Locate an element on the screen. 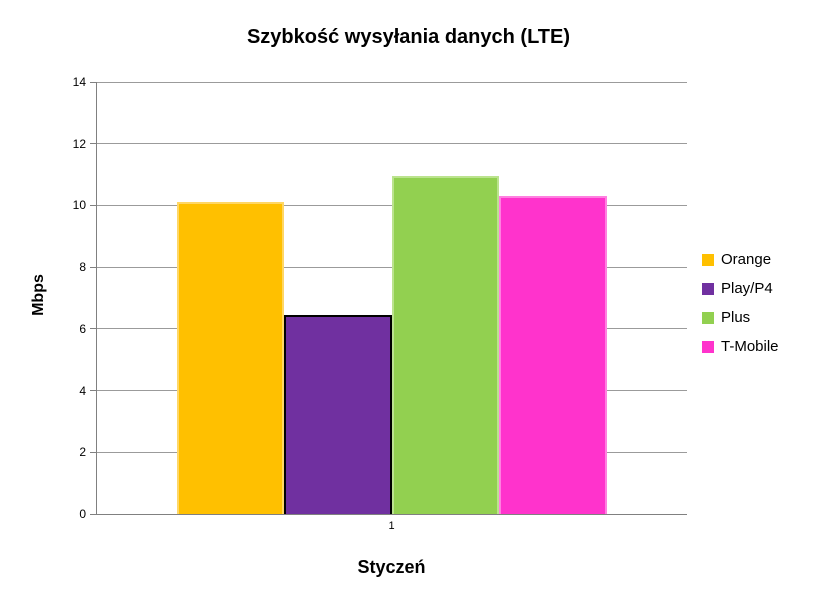 Image resolution: width=817 pixels, height=605 pixels. bar-t-mobile is located at coordinates (553, 355).